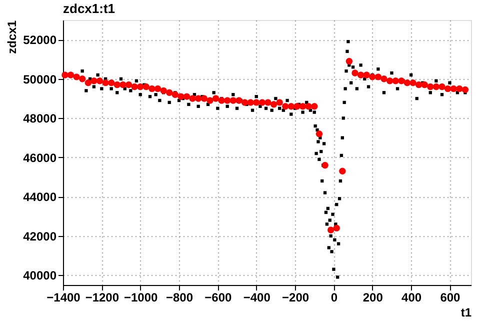 This screenshot has width=477, height=321. What do you see at coordinates (40, 157) in the screenshot?
I see `y-tick-label: 46000` at bounding box center [40, 157].